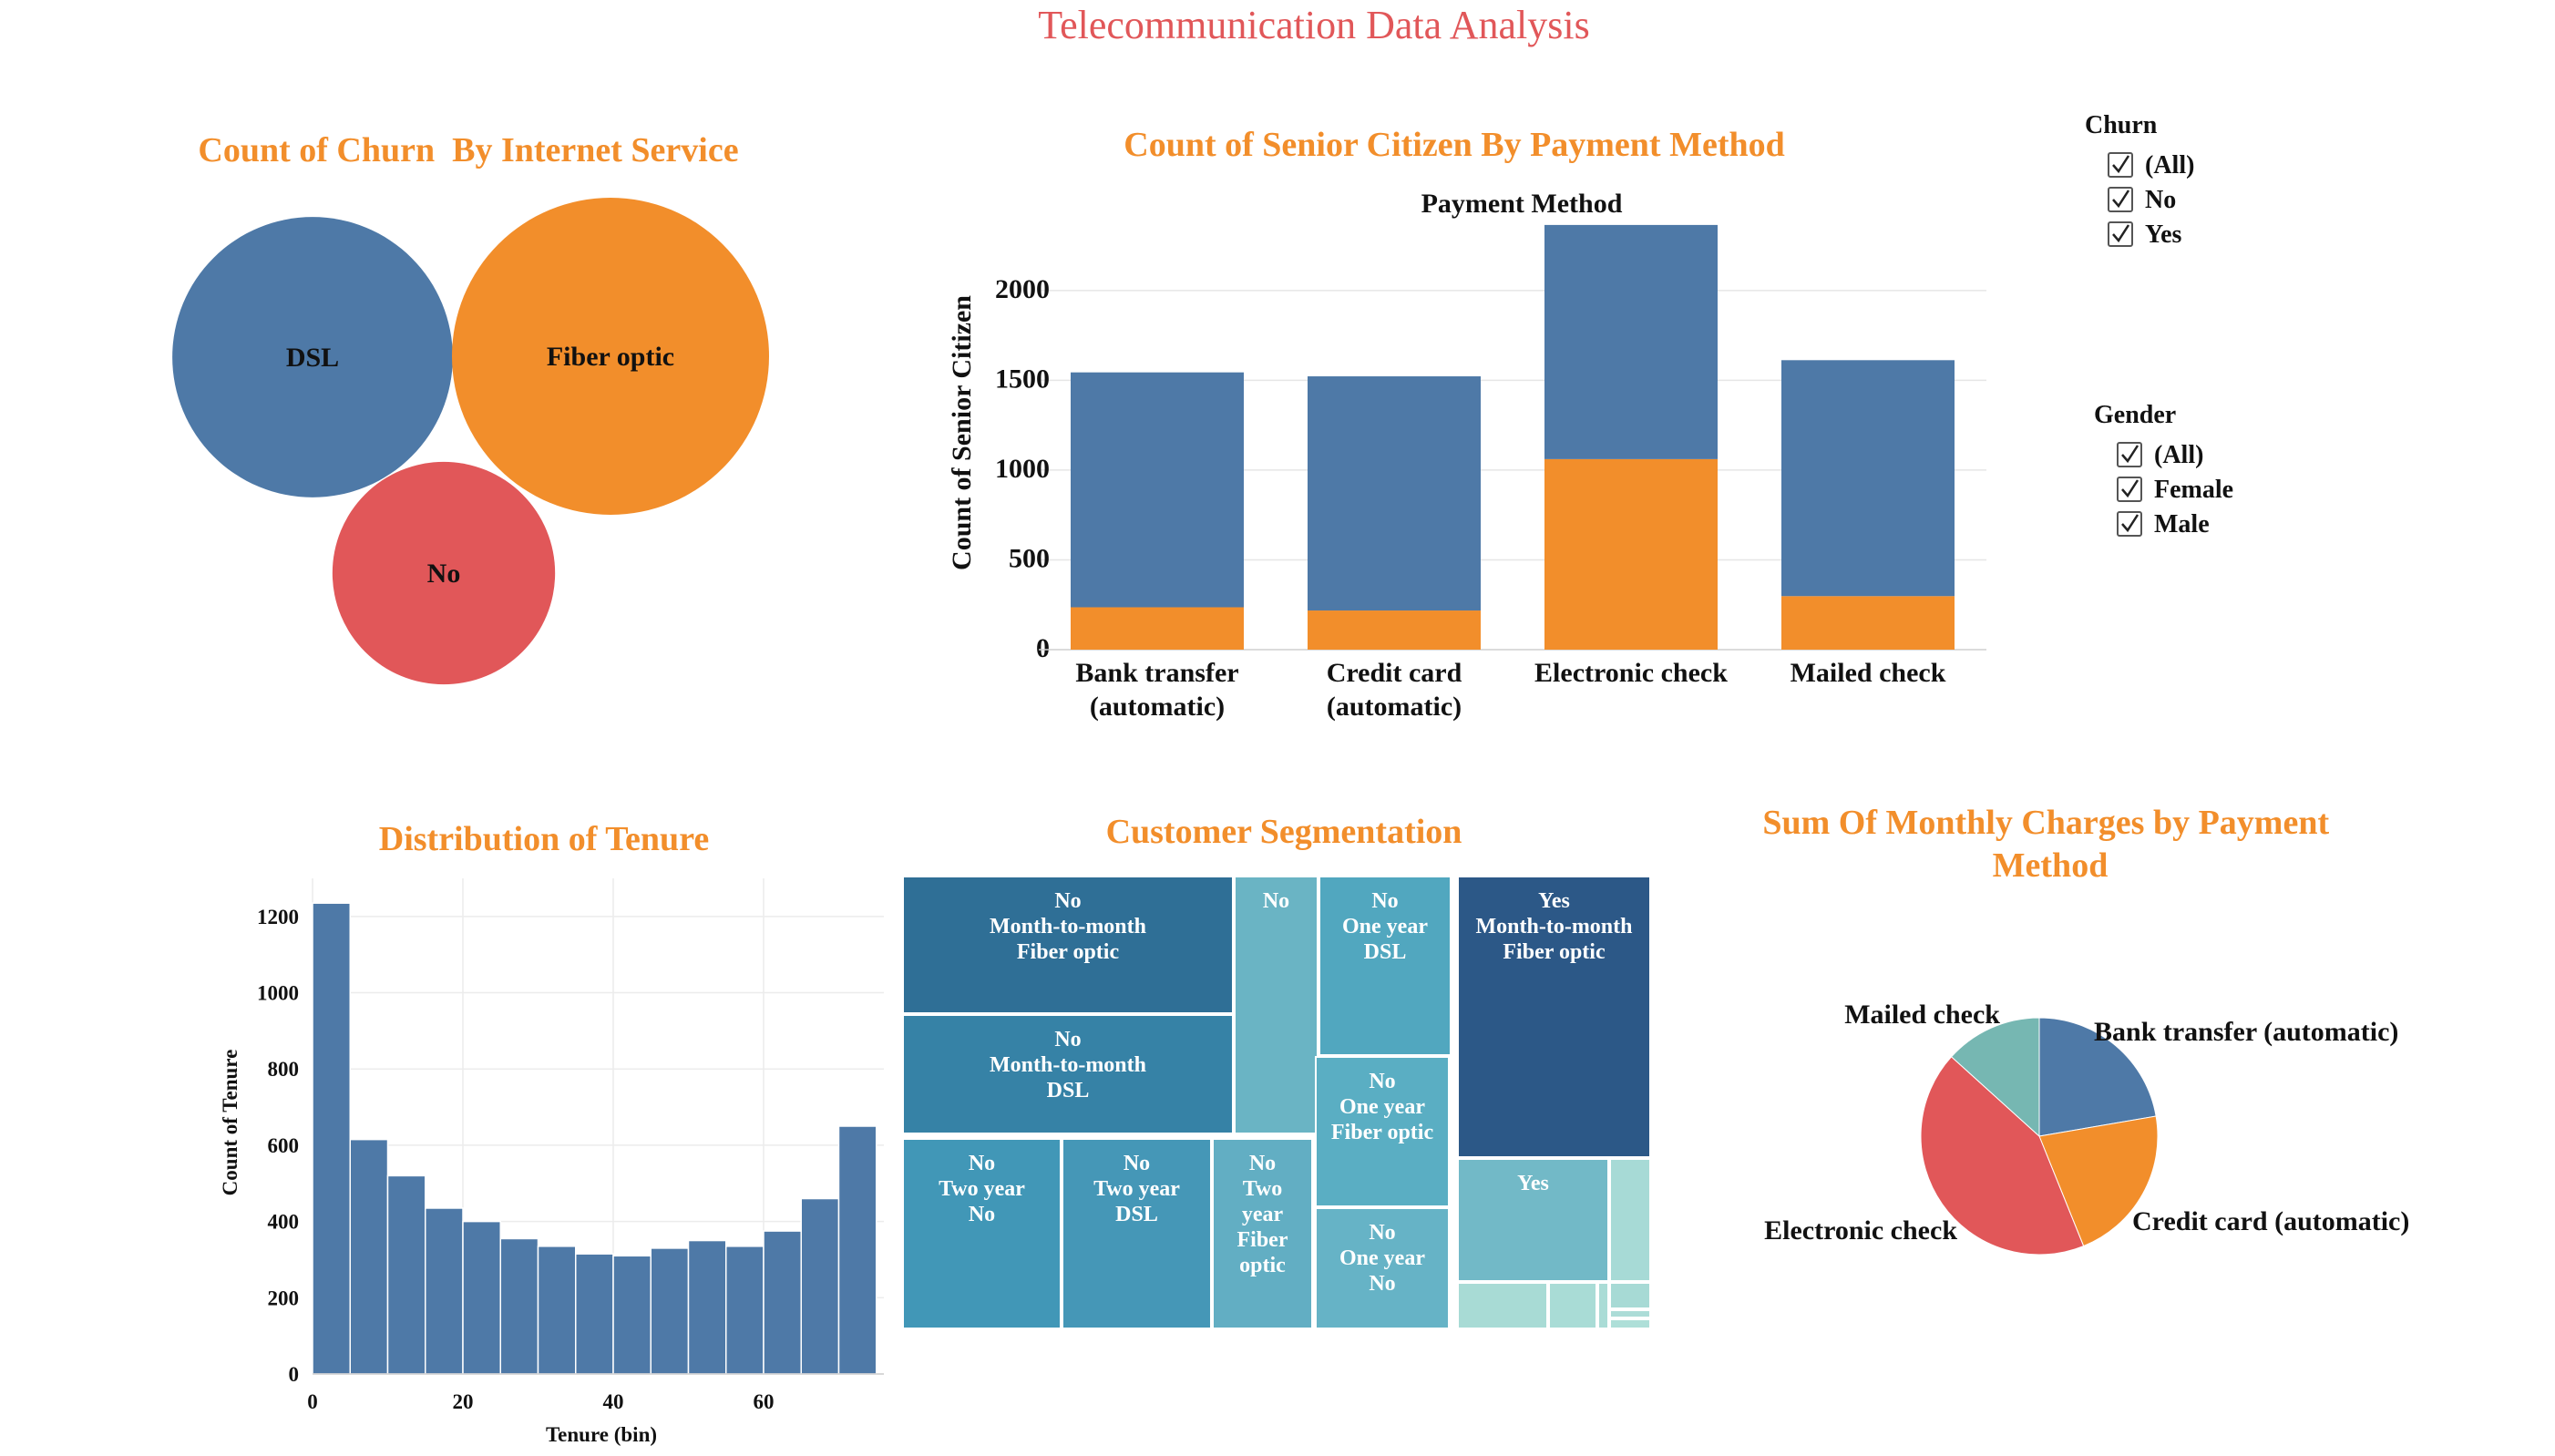  What do you see at coordinates (230, 1123) in the screenshot?
I see `histogram-y-axis-label: Count of Tenure` at bounding box center [230, 1123].